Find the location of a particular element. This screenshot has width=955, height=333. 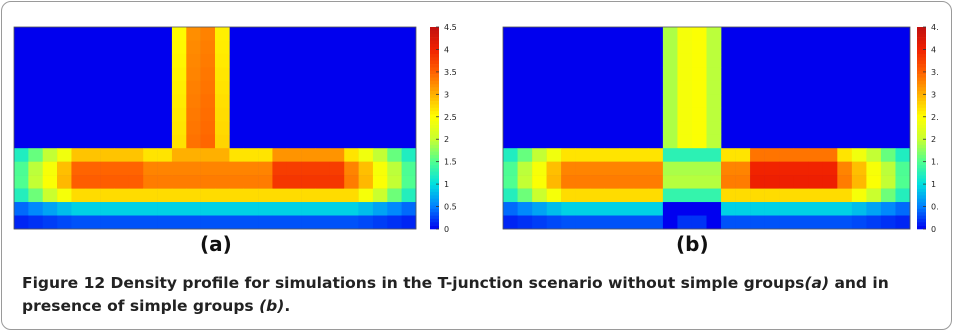

colorbar-tick-label: 3.5 is located at coordinates (450, 72).